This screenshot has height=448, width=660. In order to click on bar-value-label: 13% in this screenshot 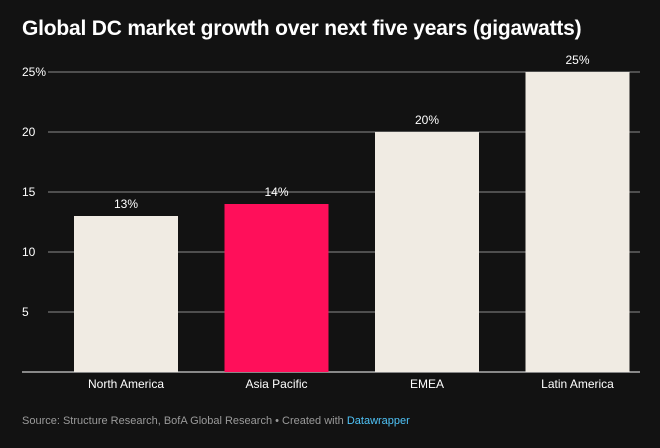, I will do `click(126, 204)`.